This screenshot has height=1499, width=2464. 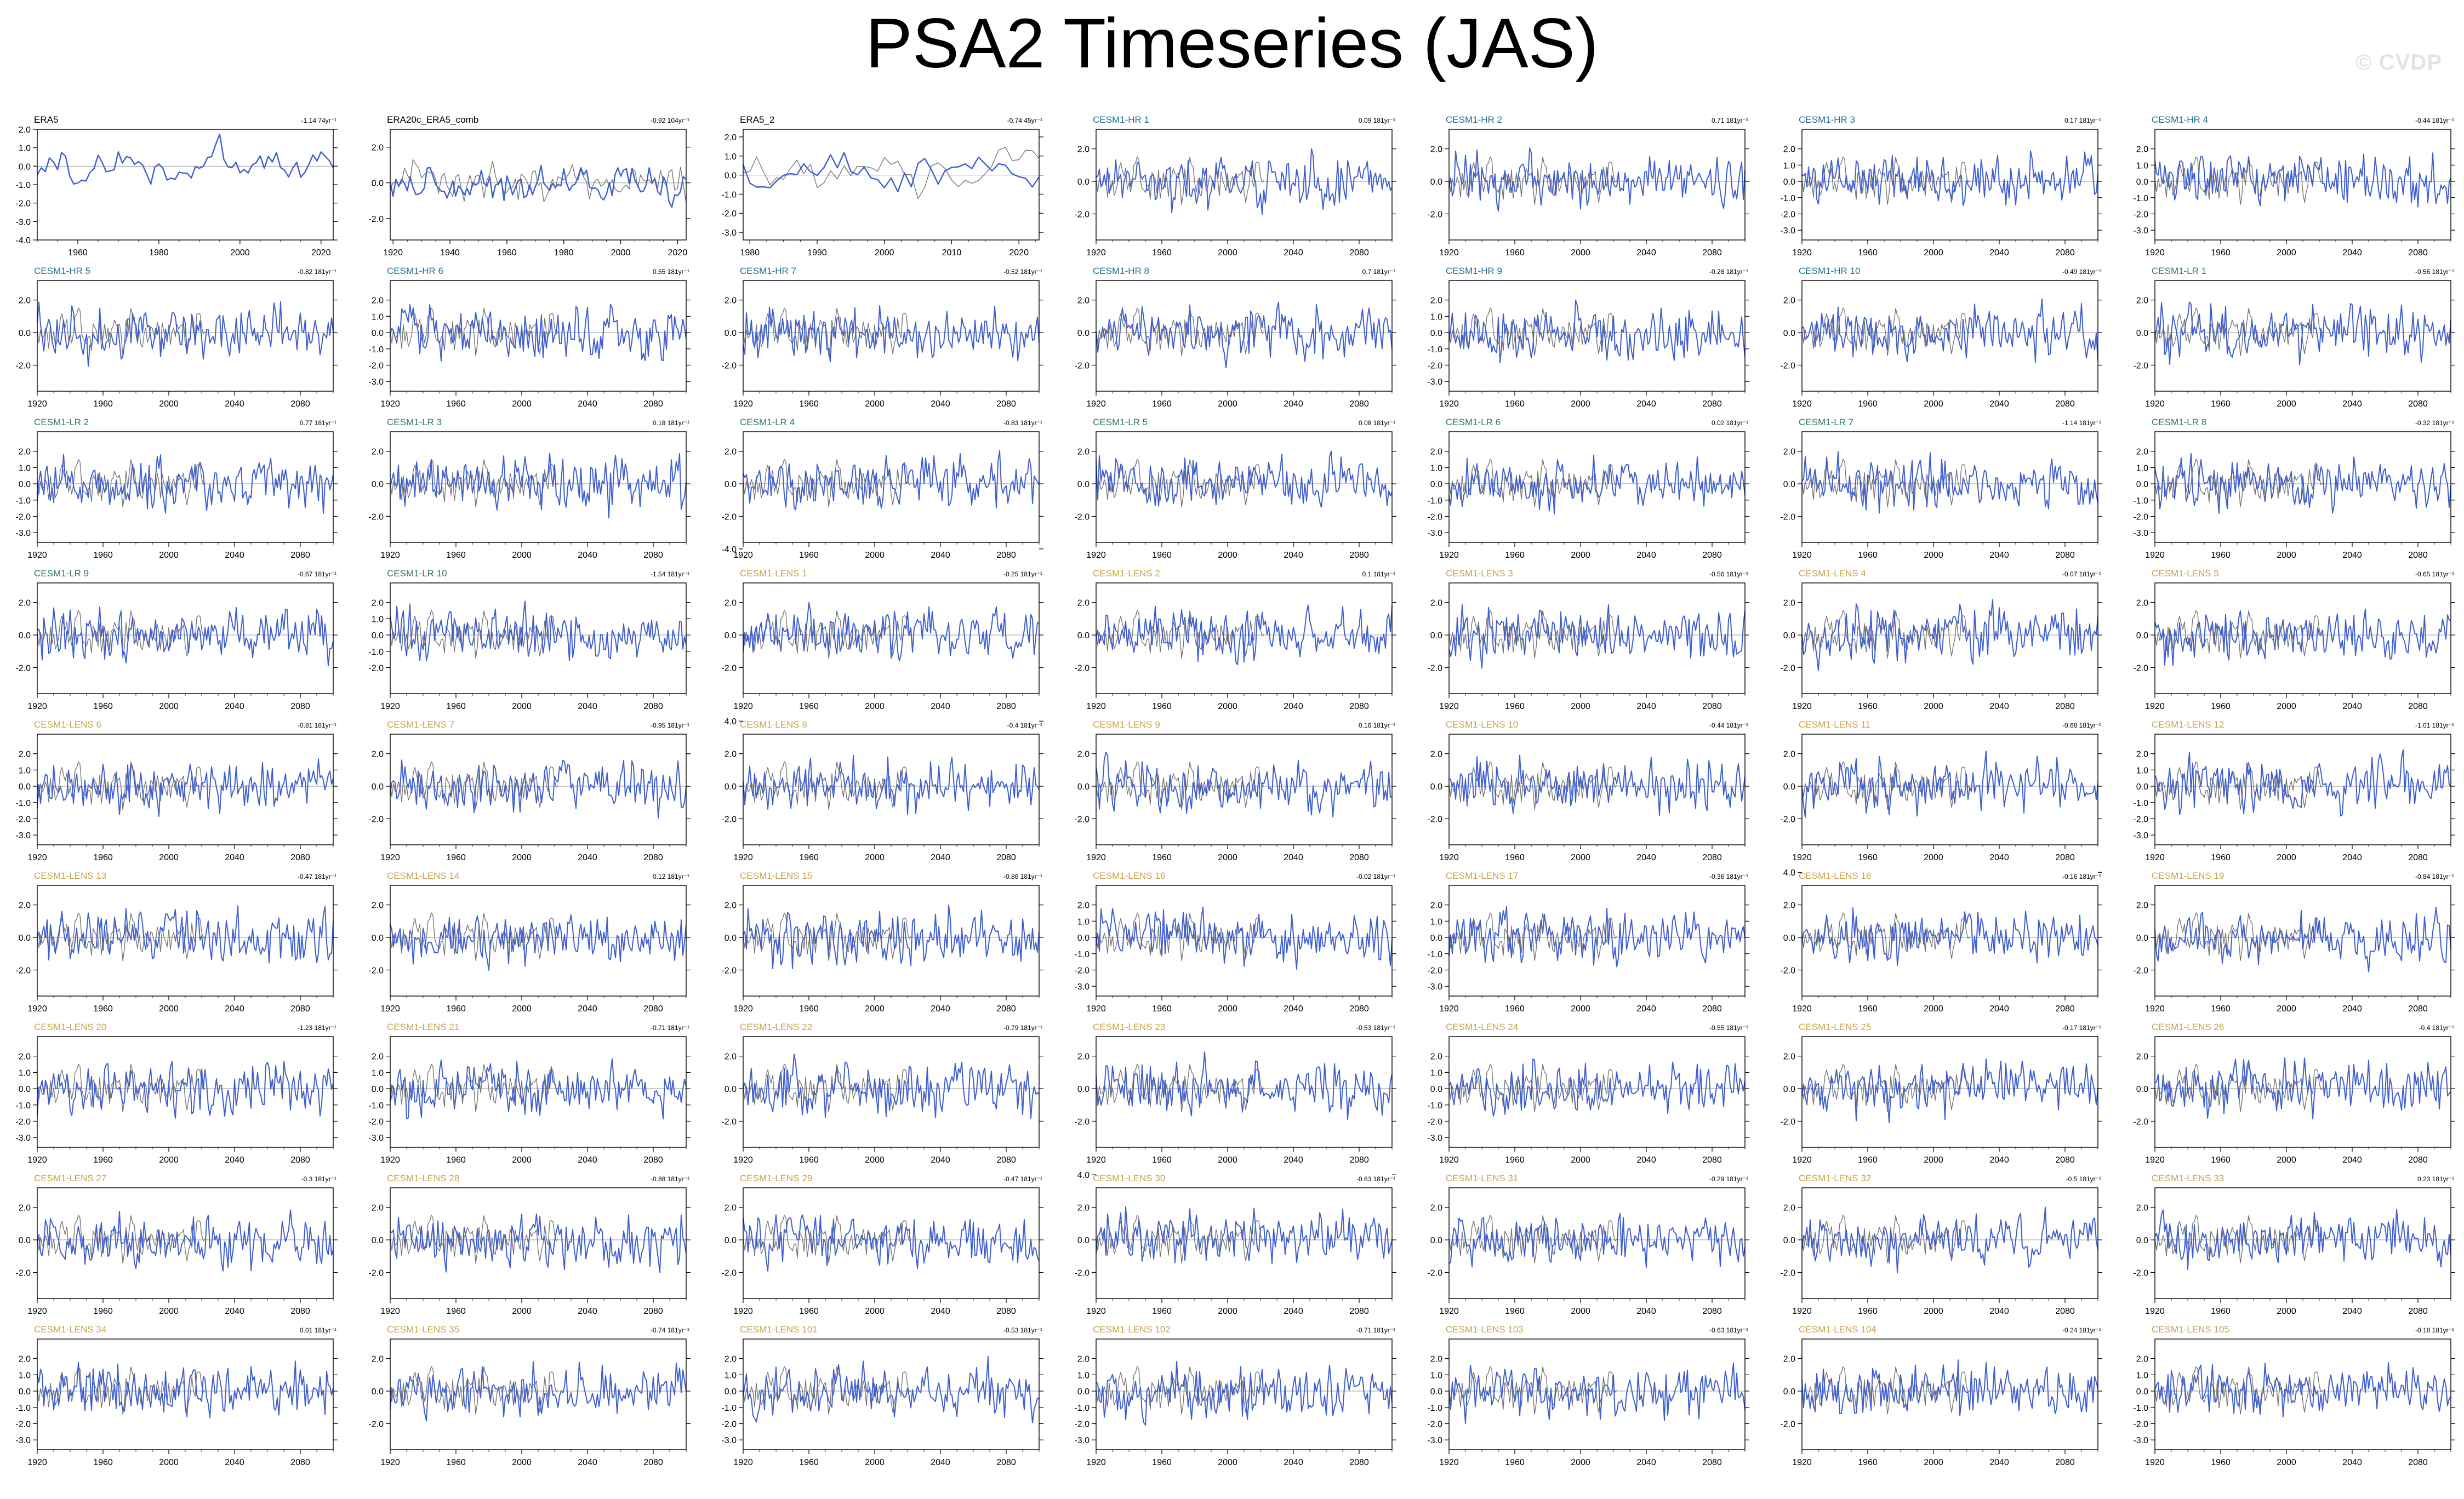 What do you see at coordinates (1728, 1179) in the screenshot?
I see `trend-label: -0.29 181yr⁻¹` at bounding box center [1728, 1179].